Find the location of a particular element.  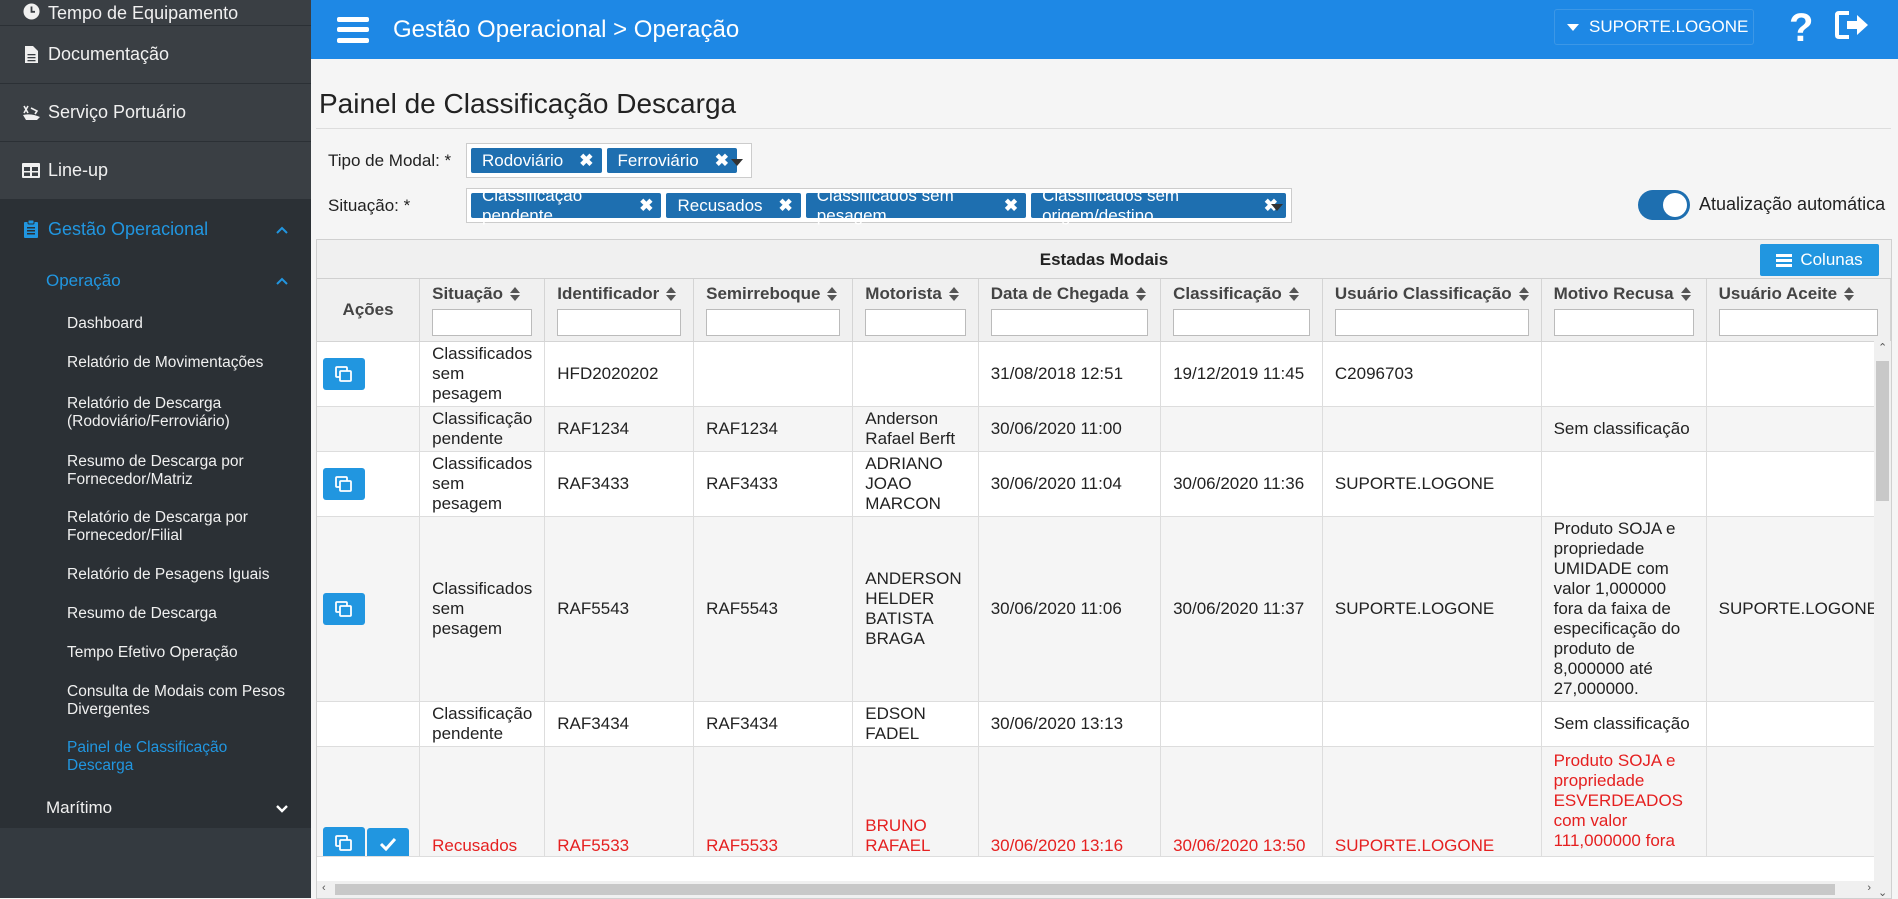

column-header: Data de Chegada is located at coordinates (1070, 310).